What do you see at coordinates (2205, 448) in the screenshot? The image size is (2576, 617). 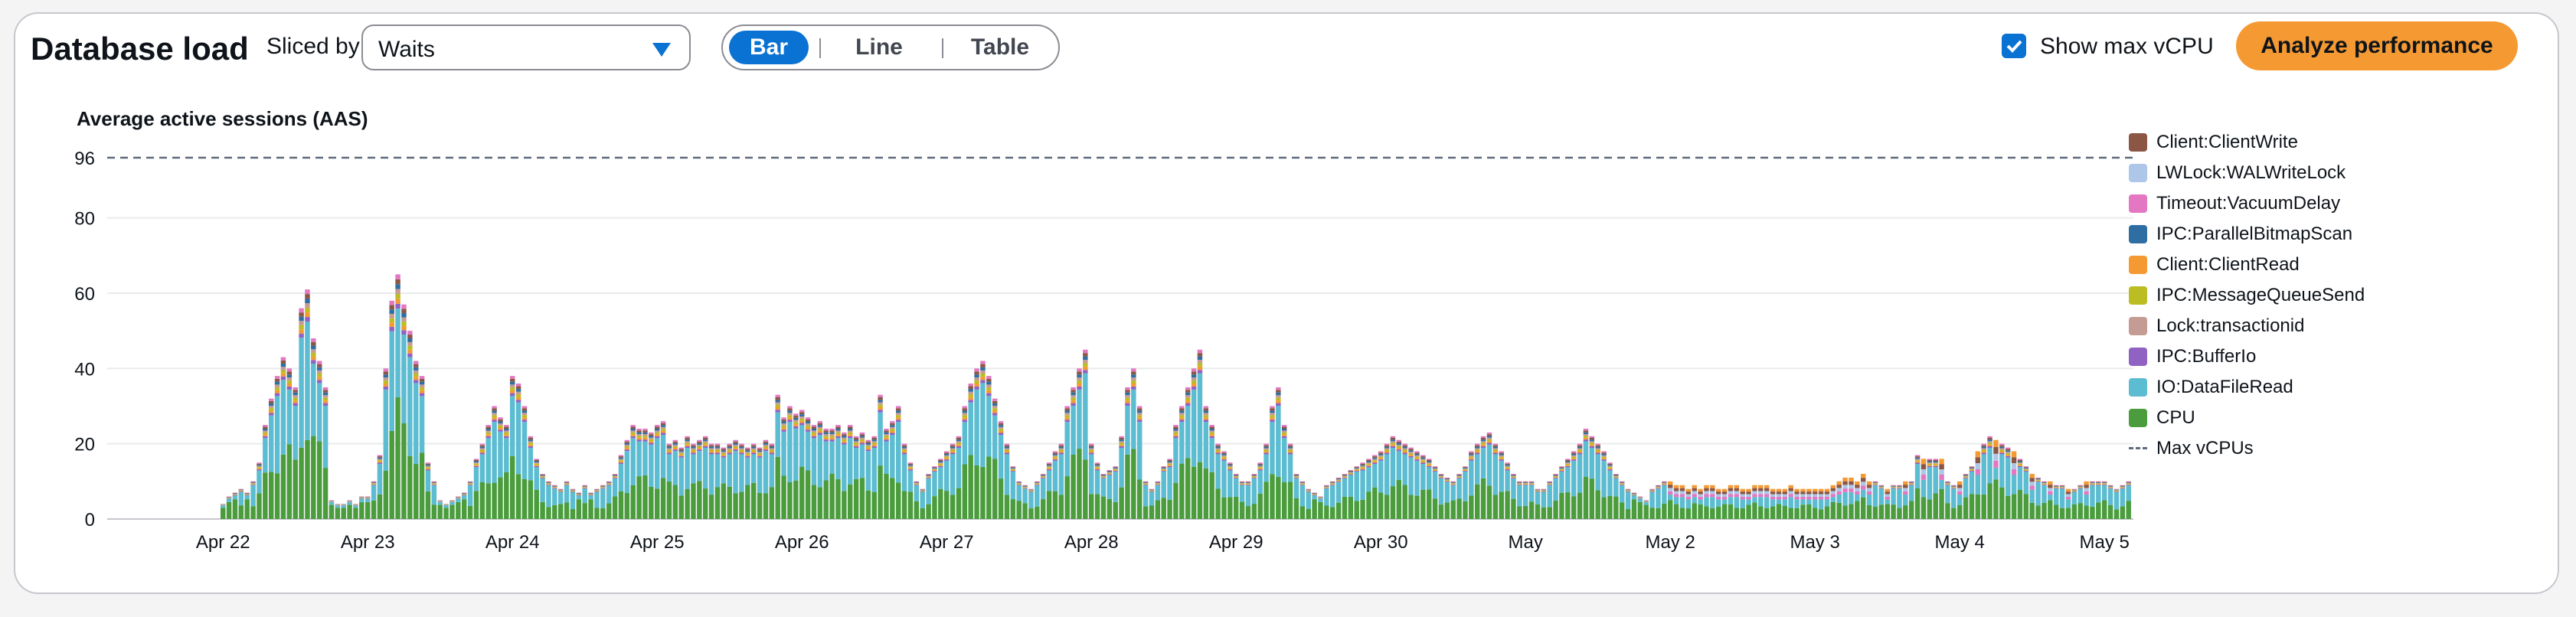 I see `legend-label: Max vCPUs` at bounding box center [2205, 448].